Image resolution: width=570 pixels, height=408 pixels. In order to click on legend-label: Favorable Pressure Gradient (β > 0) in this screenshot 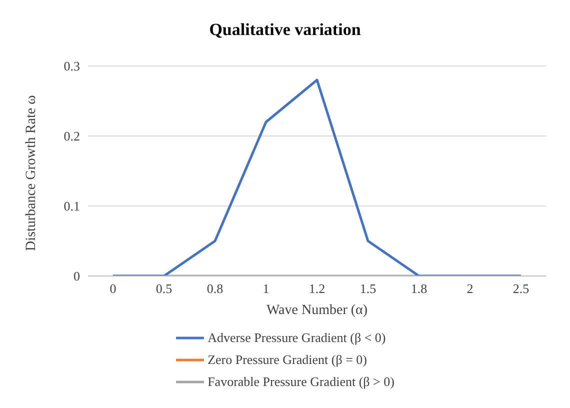, I will do `click(301, 382)`.